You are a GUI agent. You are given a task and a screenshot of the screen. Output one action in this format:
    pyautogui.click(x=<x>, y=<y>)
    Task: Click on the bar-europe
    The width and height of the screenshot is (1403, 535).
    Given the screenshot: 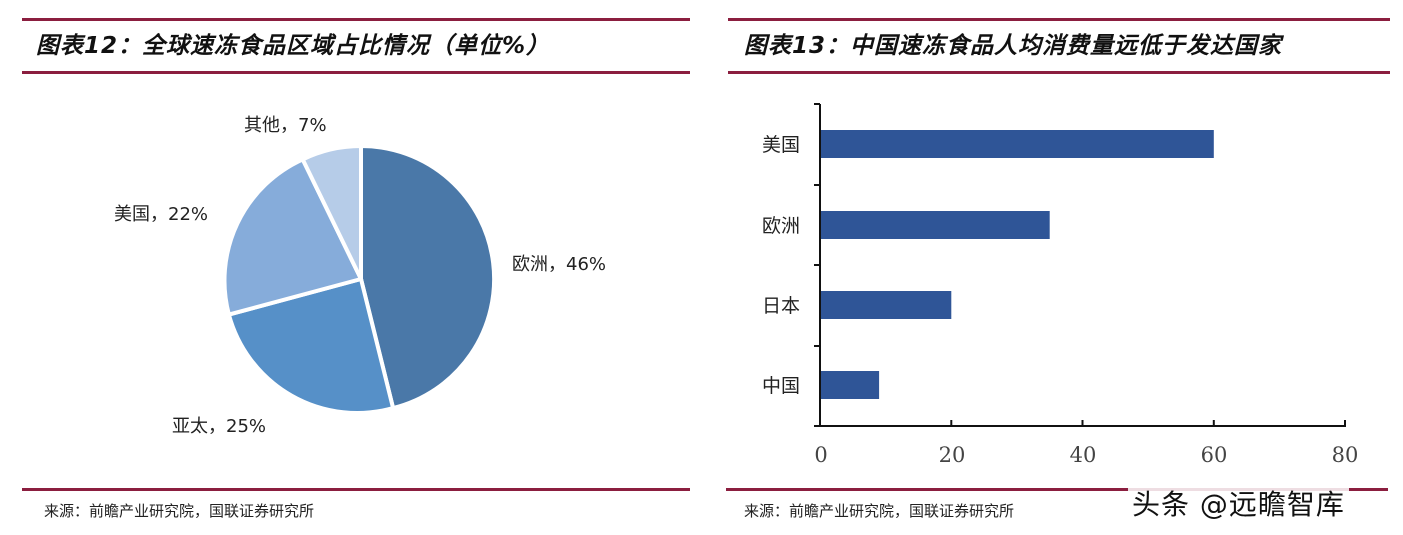 What is the action you would take?
    pyautogui.click(x=935, y=225)
    